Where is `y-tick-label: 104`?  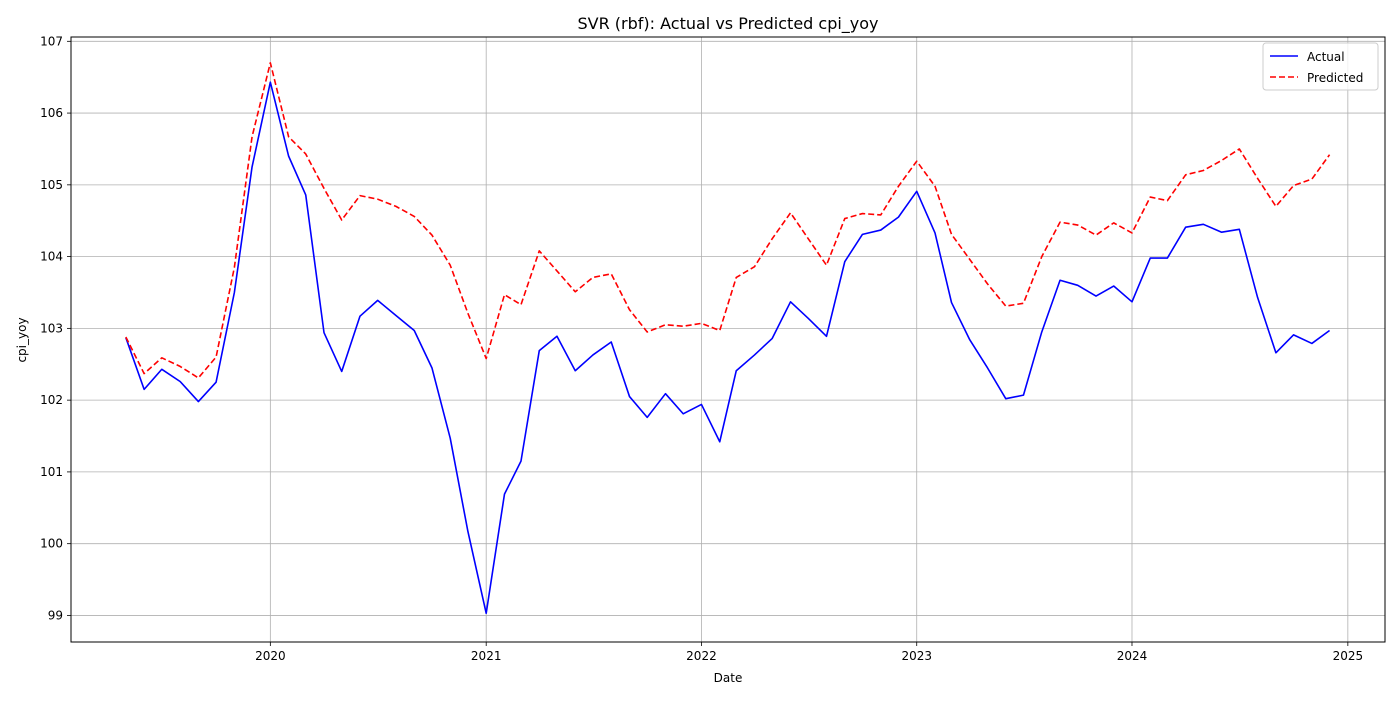
y-tick-label: 104 is located at coordinates (51, 257).